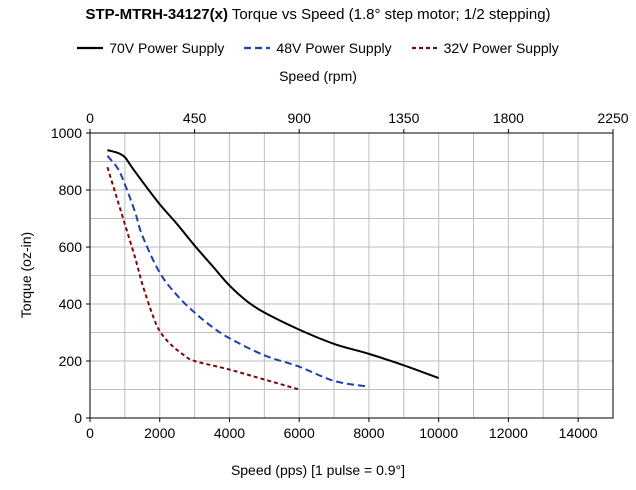  Describe the element at coordinates (195, 118) in the screenshot. I see `x2-tick-label: 450` at that location.